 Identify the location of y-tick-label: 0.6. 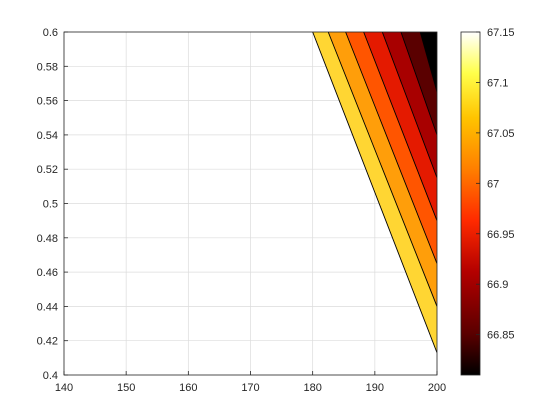
(50, 33).